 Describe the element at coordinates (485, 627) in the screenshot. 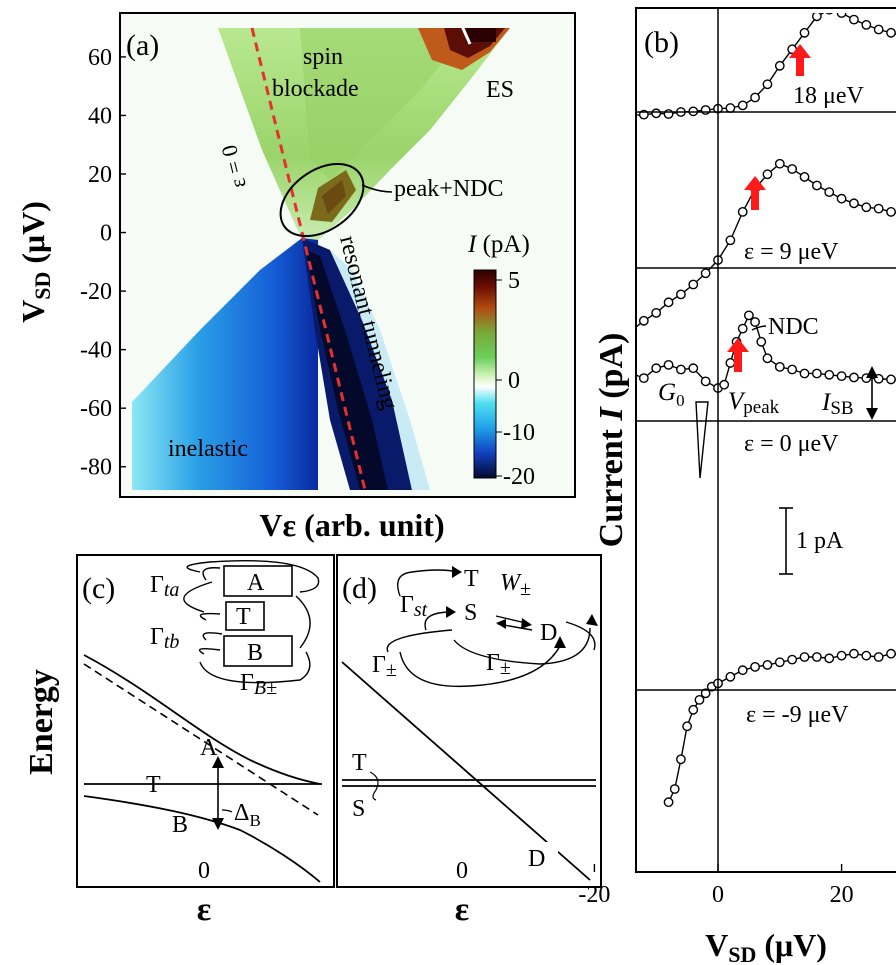

I see `rate-diagram-d: T S D W± Γst Γ± Γ±` at that location.